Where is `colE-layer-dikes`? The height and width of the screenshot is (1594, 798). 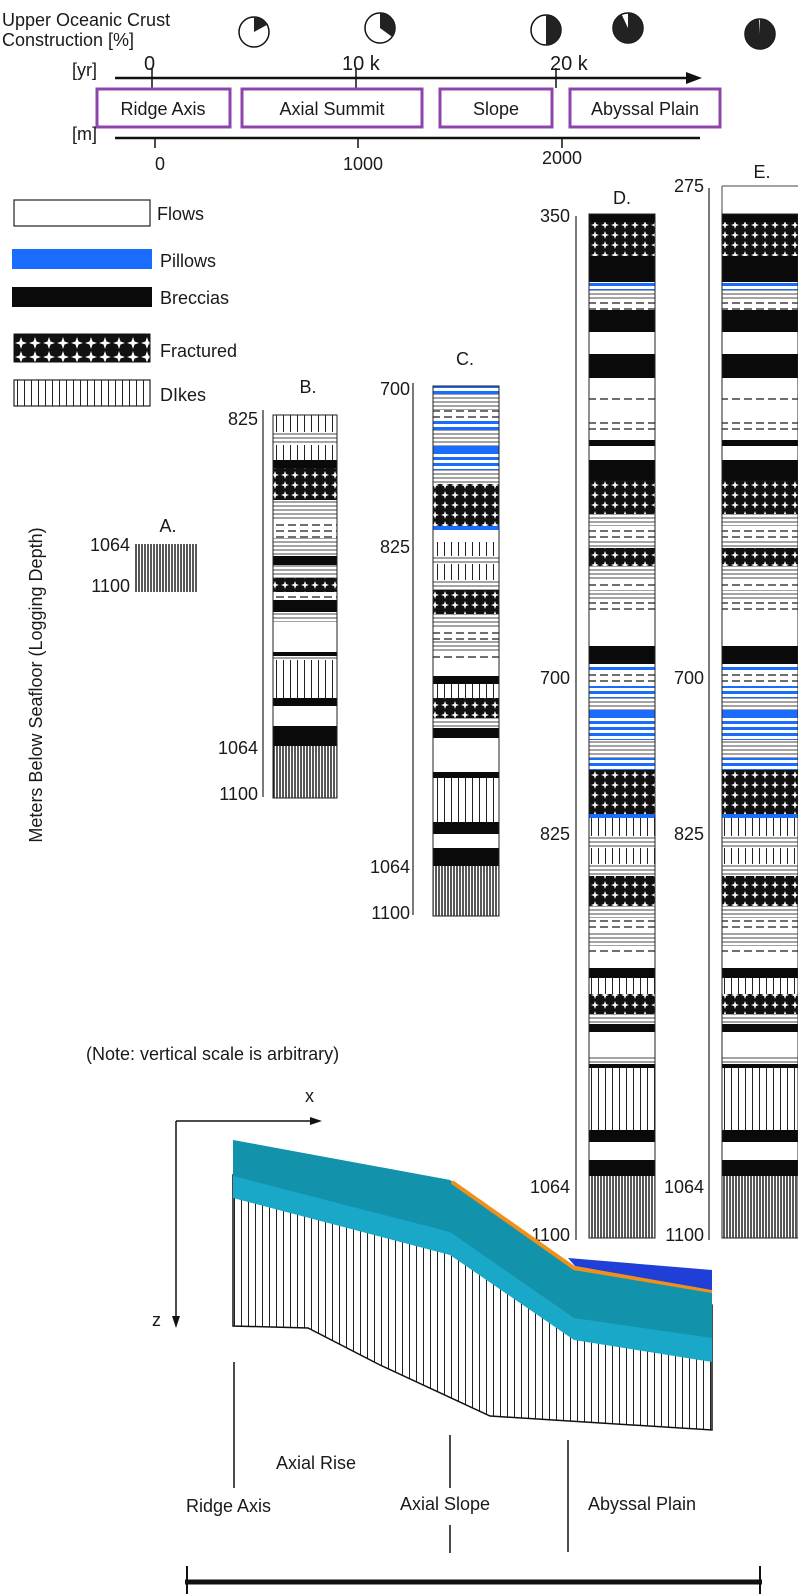 colE-layer-dikes is located at coordinates (760, 827).